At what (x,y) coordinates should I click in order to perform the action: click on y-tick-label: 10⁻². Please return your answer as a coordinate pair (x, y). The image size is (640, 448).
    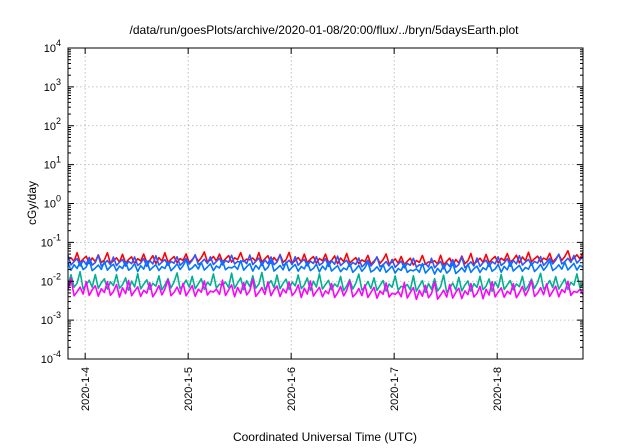
    Looking at the image, I should click on (51, 279).